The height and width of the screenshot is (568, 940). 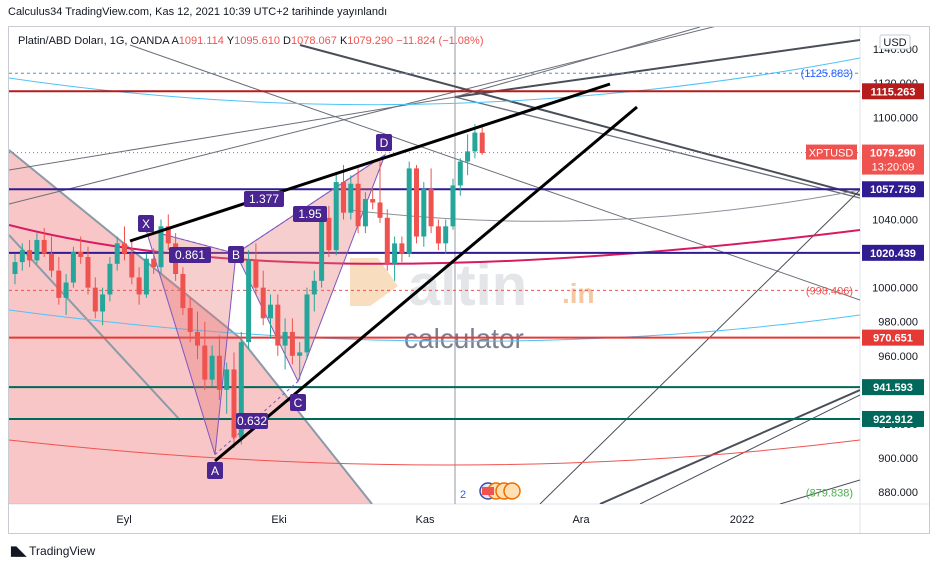 What do you see at coordinates (384, 142) in the screenshot?
I see `pattern-point-D-bg` at bounding box center [384, 142].